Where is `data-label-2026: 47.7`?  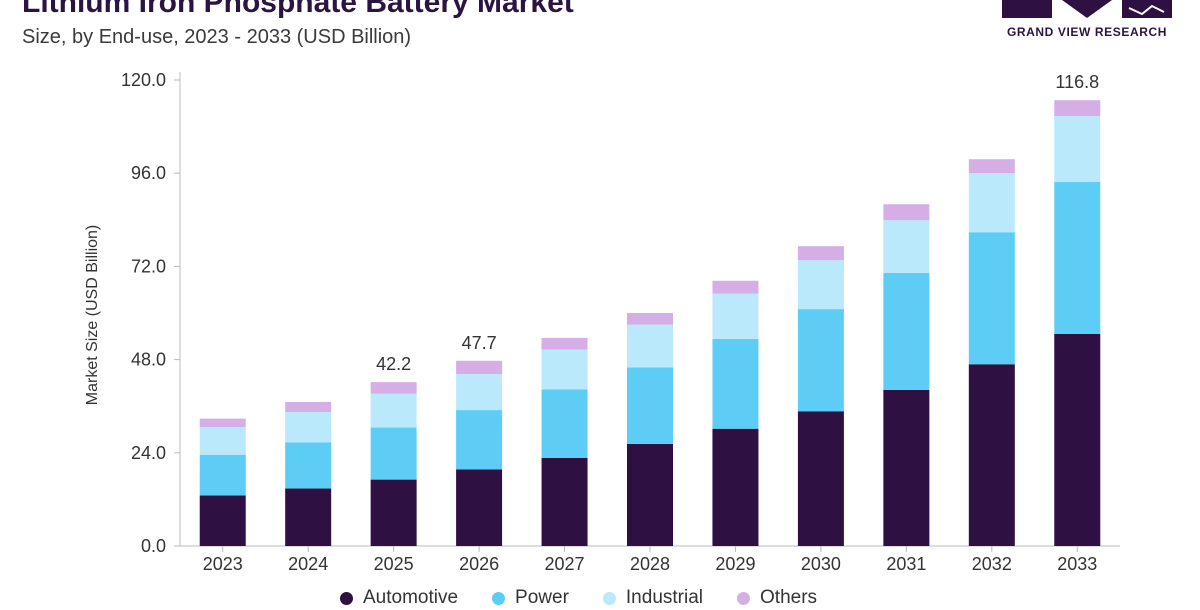 data-label-2026: 47.7 is located at coordinates (479, 343).